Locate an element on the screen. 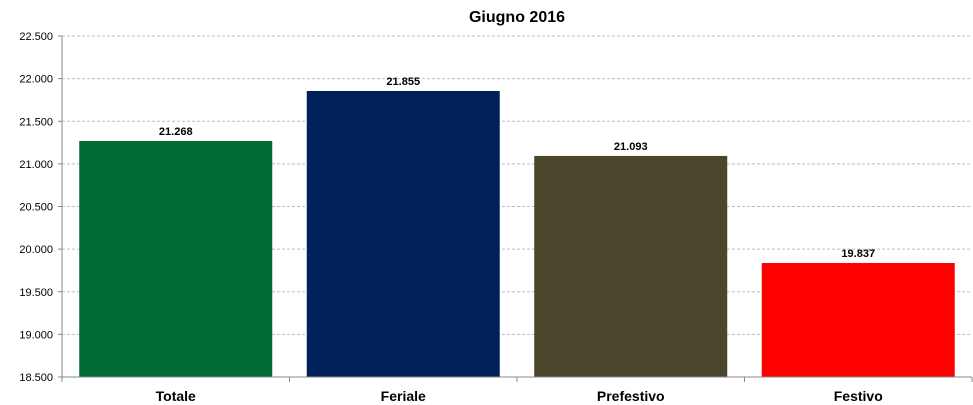  x-category-label: Feriale is located at coordinates (403, 396).